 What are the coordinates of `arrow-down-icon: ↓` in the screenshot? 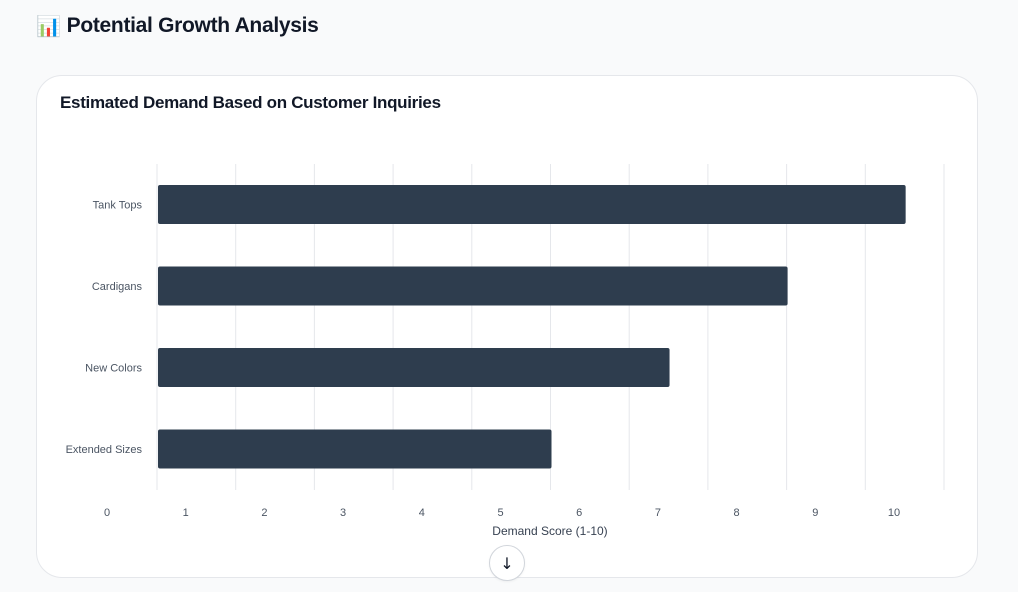 It's located at (507, 563).